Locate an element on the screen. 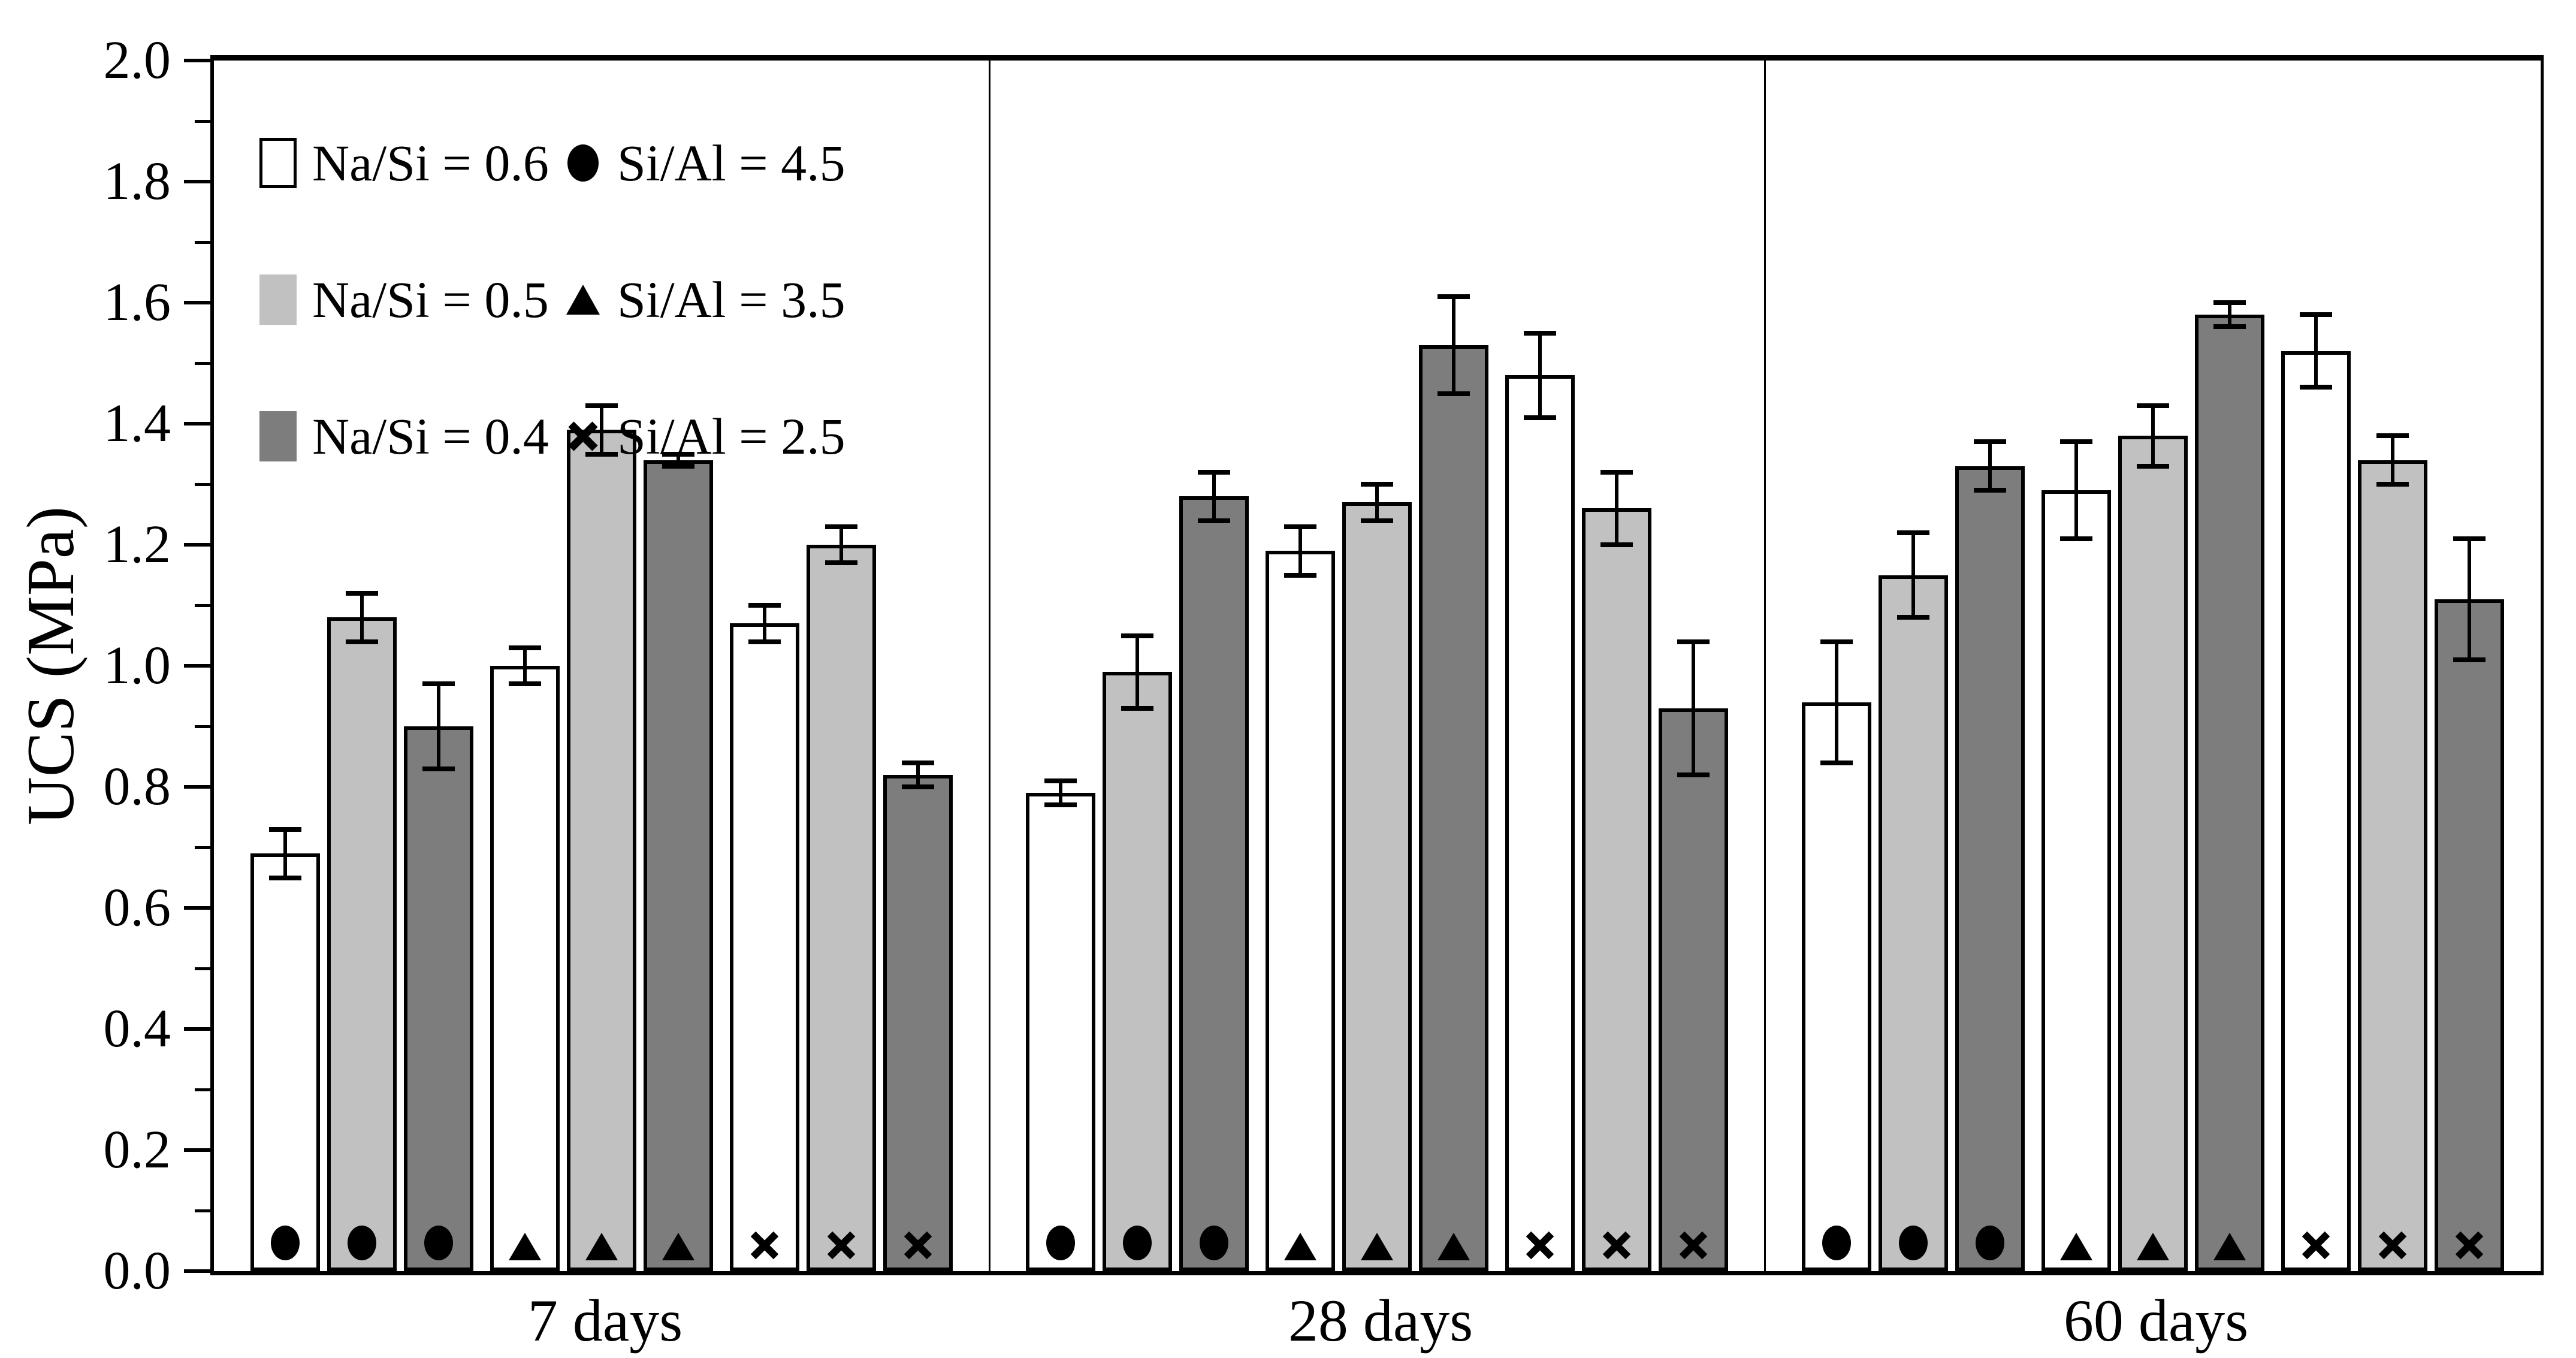 The width and height of the screenshot is (2576, 1358). legend-item-sial-25: Si/Al = 2.5 is located at coordinates (705, 436).